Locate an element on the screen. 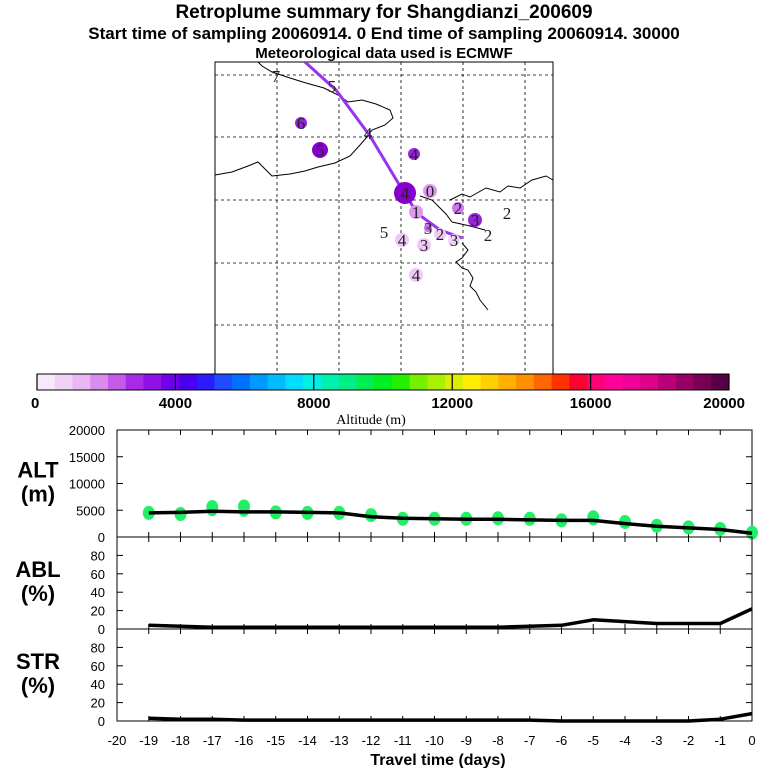 Image resolution: width=768 pixels, height=768 pixels. x-tick-label: -16 is located at coordinates (244, 740).